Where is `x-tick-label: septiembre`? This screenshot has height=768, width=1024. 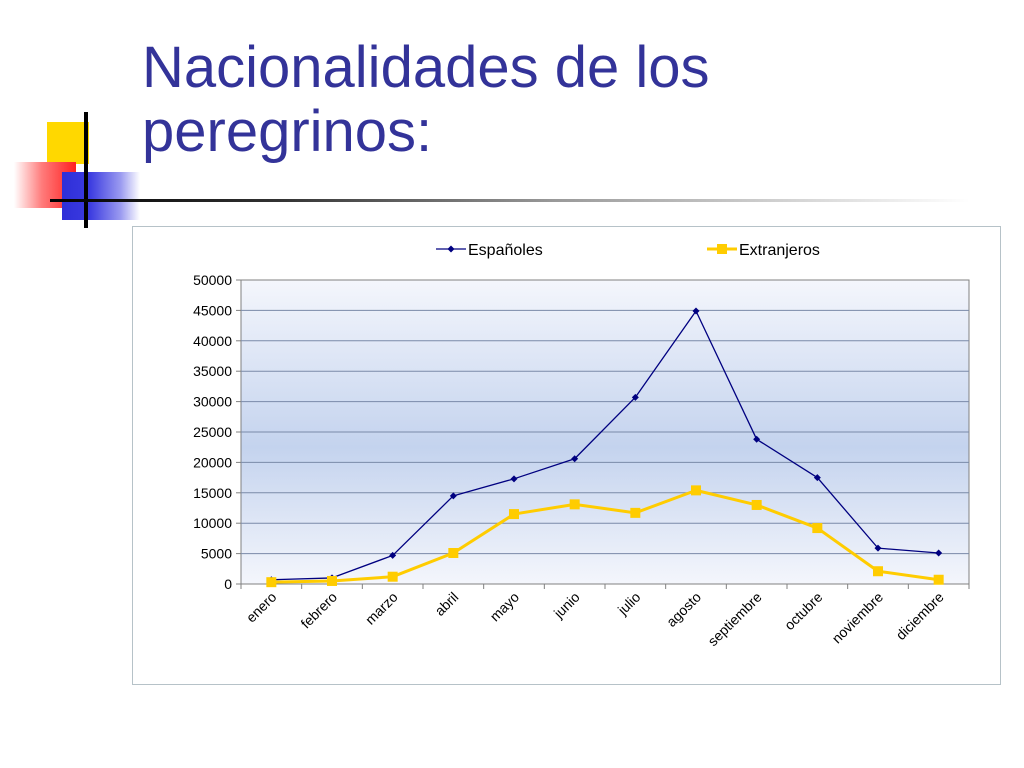 x-tick-label: septiembre is located at coordinates (734, 619).